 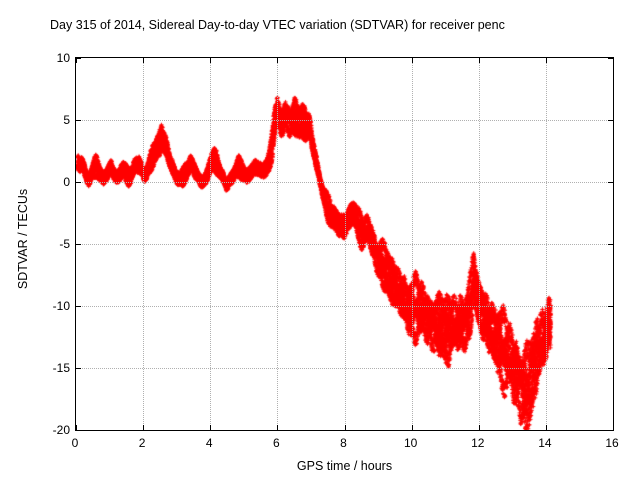 What do you see at coordinates (410, 443) in the screenshot?
I see `x-tick-label: 10` at bounding box center [410, 443].